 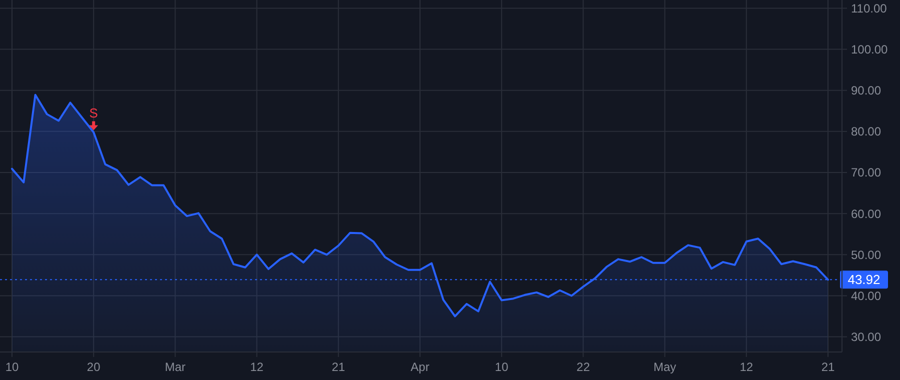 I want to click on x-tick-label: Mar, so click(x=175, y=367).